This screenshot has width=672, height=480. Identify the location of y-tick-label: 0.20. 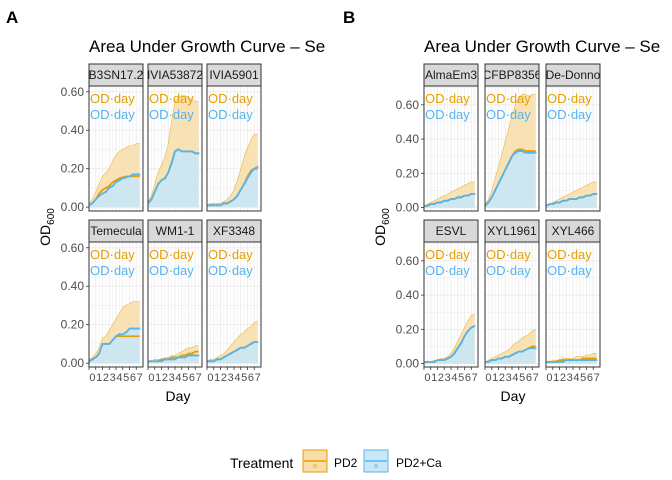
(73, 325).